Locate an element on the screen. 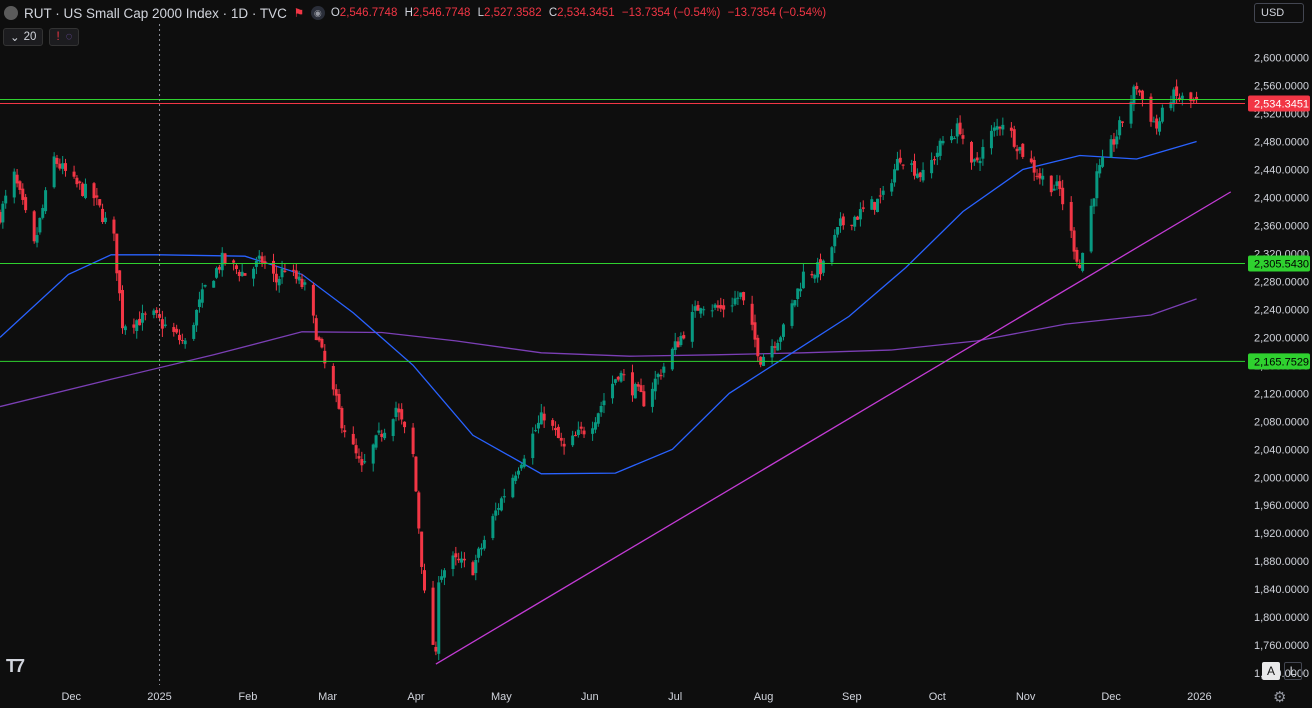 This screenshot has height=708, width=1312. price-label: 2,165.7529 is located at coordinates (1281, 362).